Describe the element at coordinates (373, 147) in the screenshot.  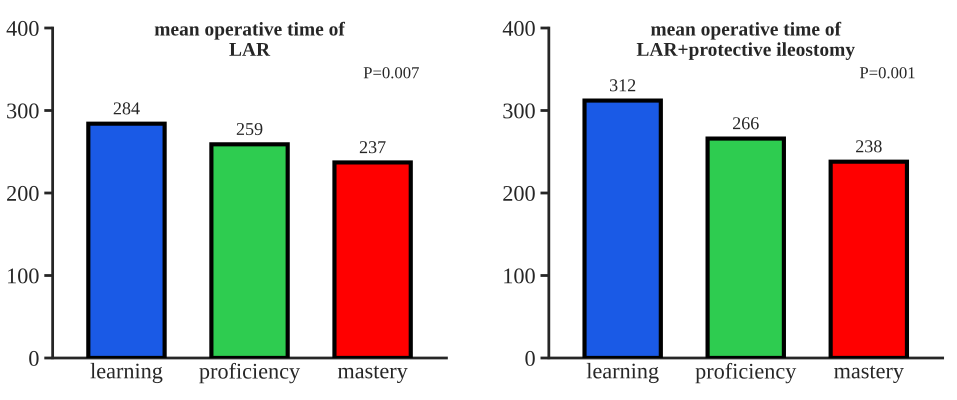
I see `data-label: 237` at that location.